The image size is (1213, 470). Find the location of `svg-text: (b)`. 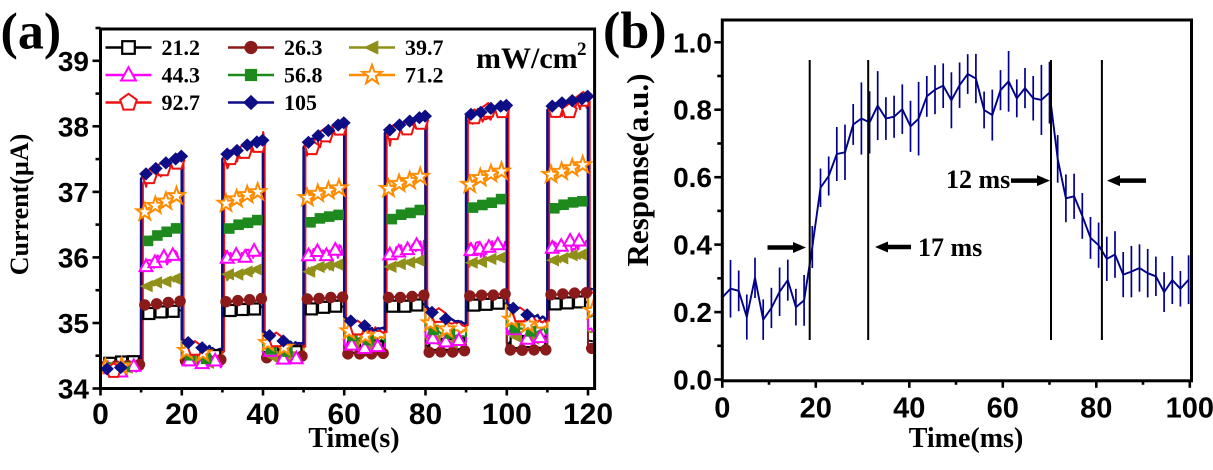

svg-text: (b) is located at coordinates (635, 31).